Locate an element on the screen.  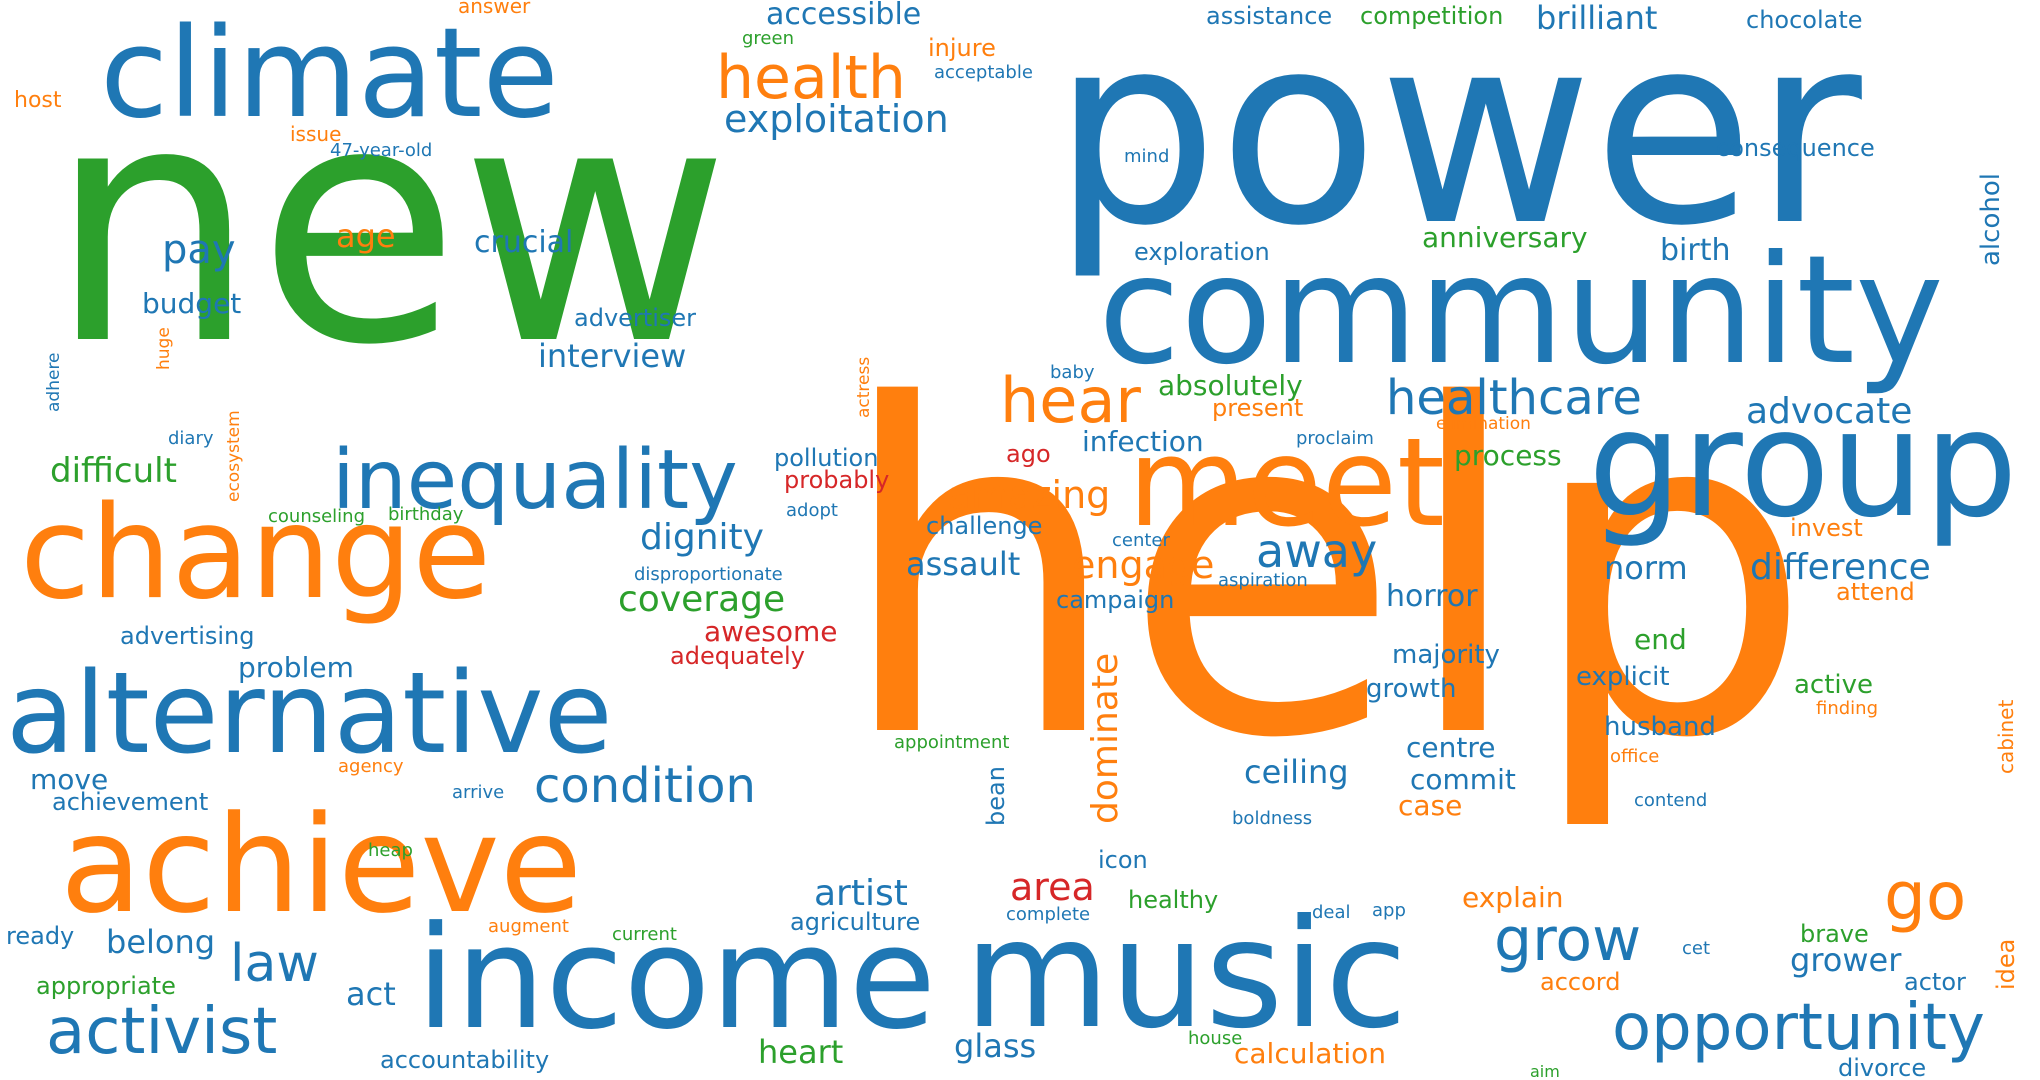
word-proclaim: proclaim is located at coordinates (1335, 438).